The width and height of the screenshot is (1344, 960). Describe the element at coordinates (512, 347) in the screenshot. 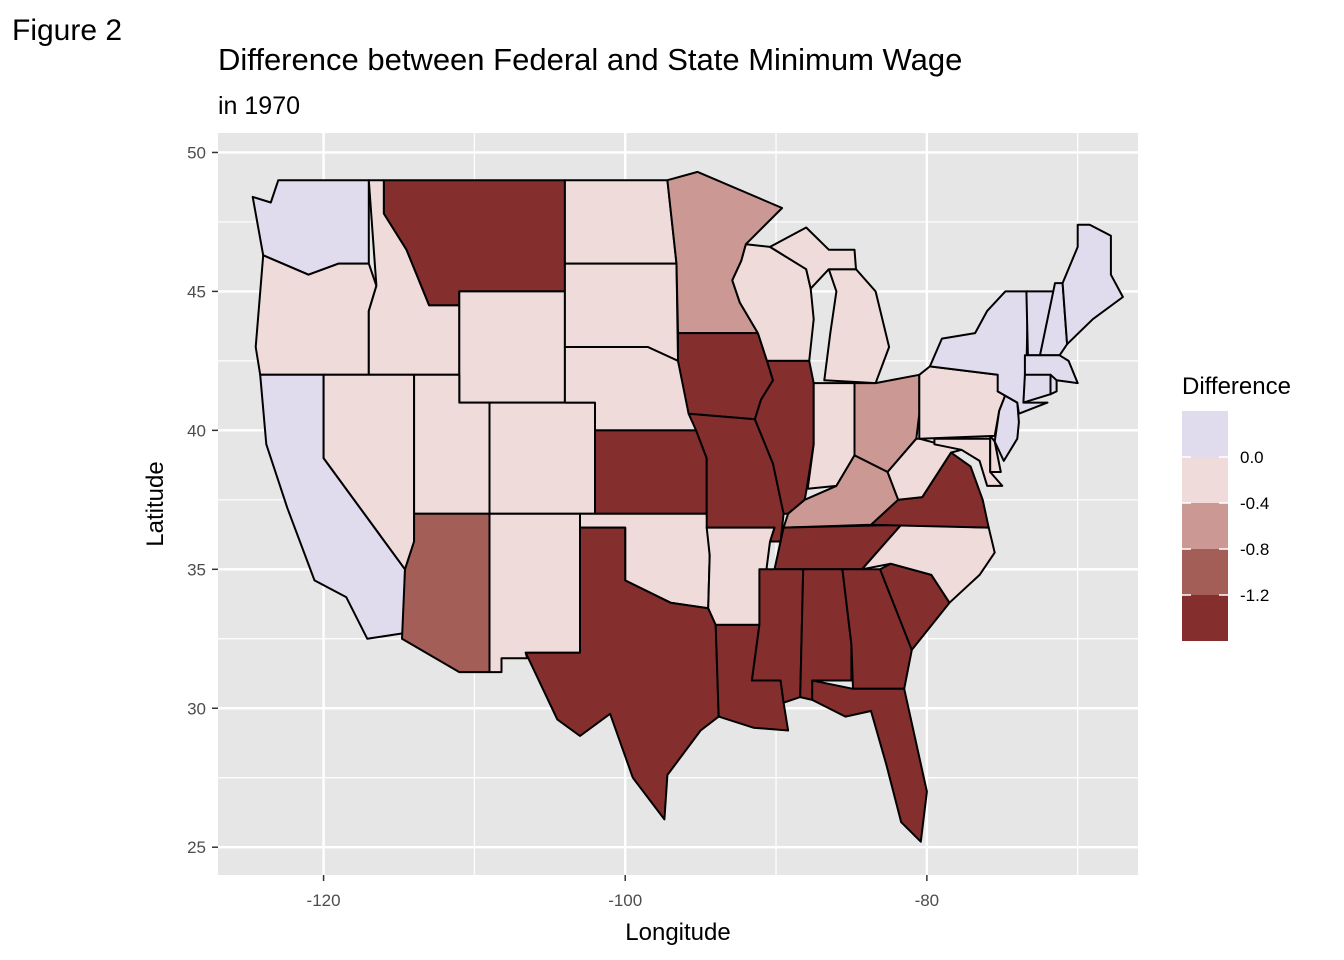

I see `state-wy` at that location.